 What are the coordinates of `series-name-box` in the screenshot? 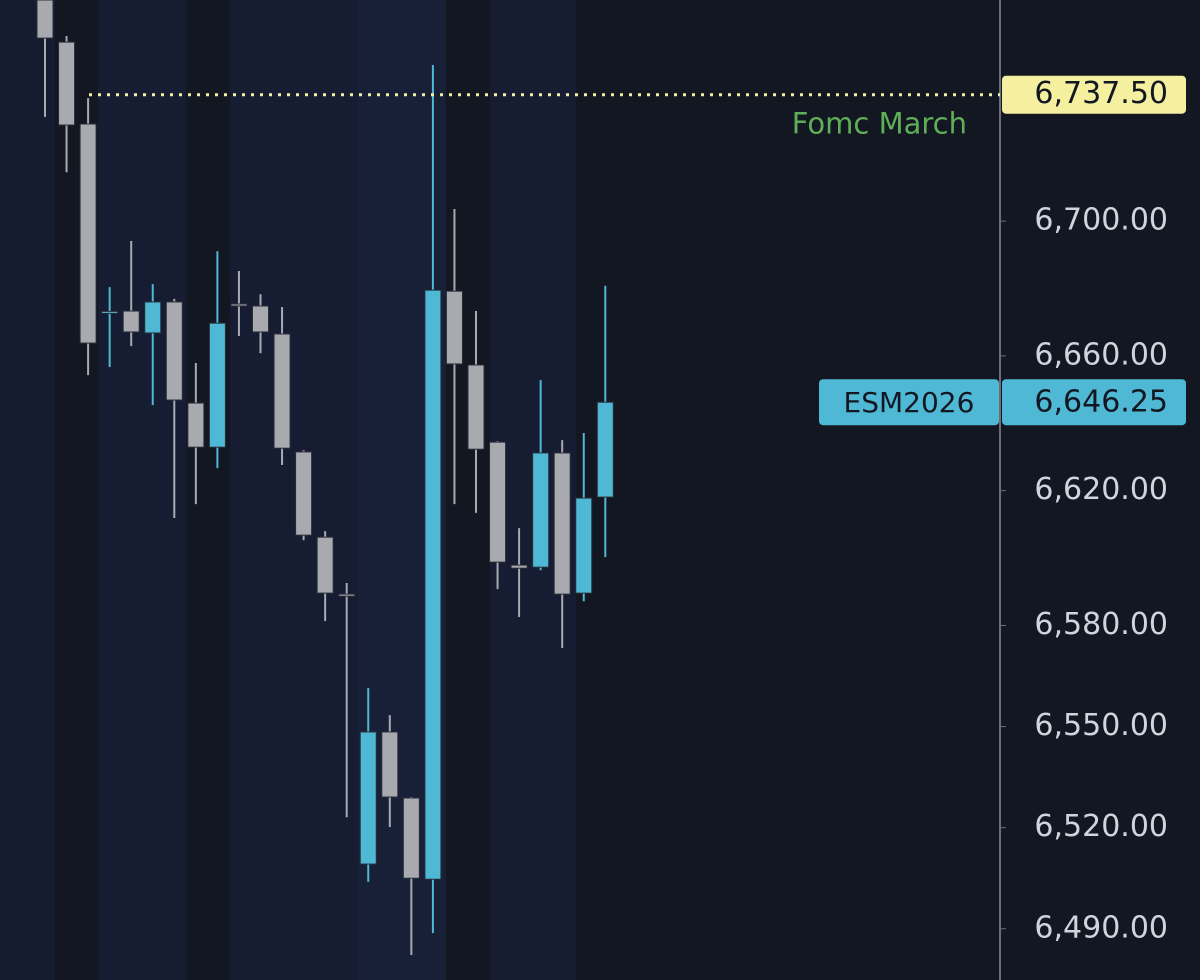 It's located at (909, 402).